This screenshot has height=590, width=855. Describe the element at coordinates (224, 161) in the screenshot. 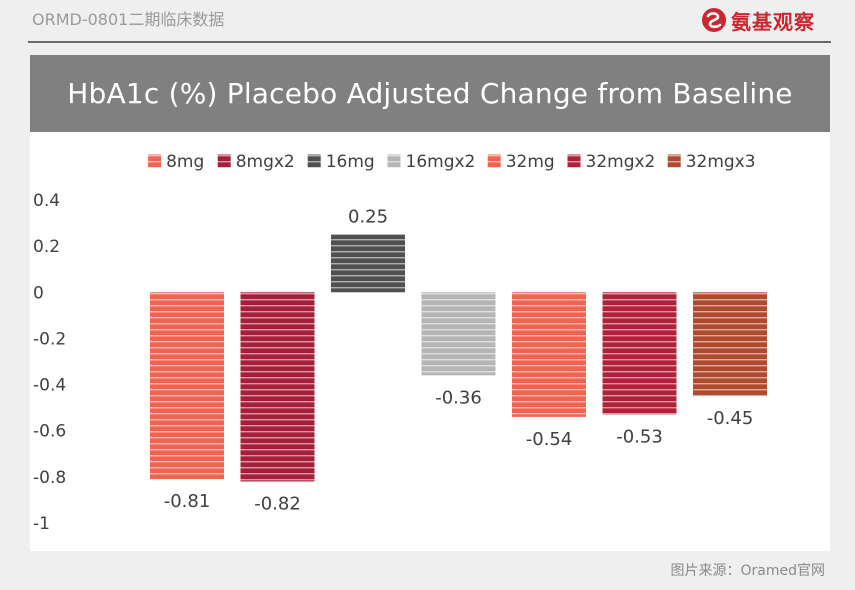

I see `legend-swatch-8mgx2` at that location.